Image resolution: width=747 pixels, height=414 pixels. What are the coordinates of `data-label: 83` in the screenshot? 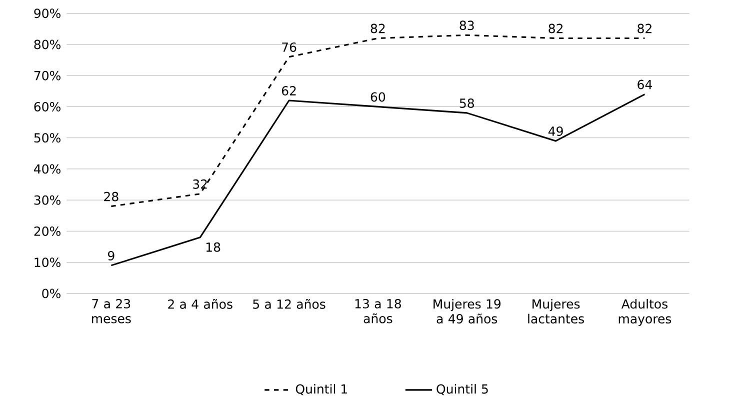 It's located at (467, 25).